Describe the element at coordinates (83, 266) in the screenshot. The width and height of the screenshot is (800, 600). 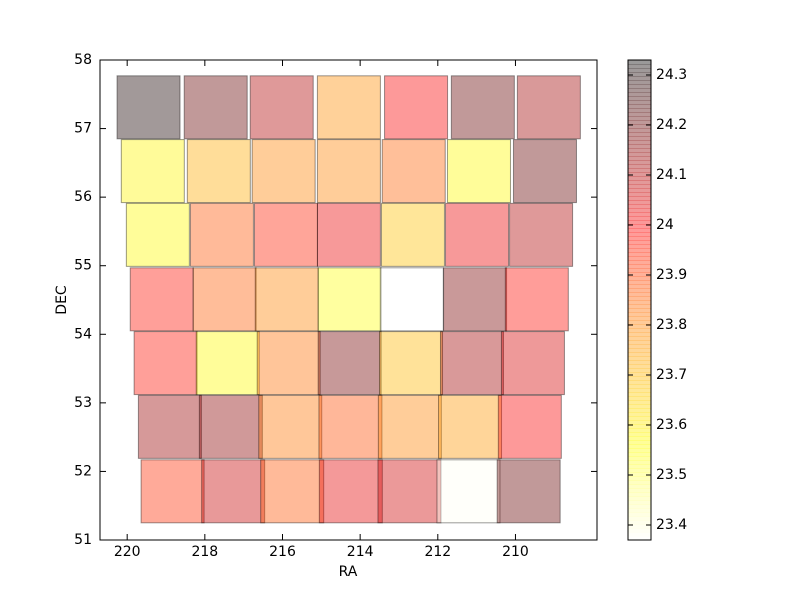
I see `y-tick-label: 55` at that location.